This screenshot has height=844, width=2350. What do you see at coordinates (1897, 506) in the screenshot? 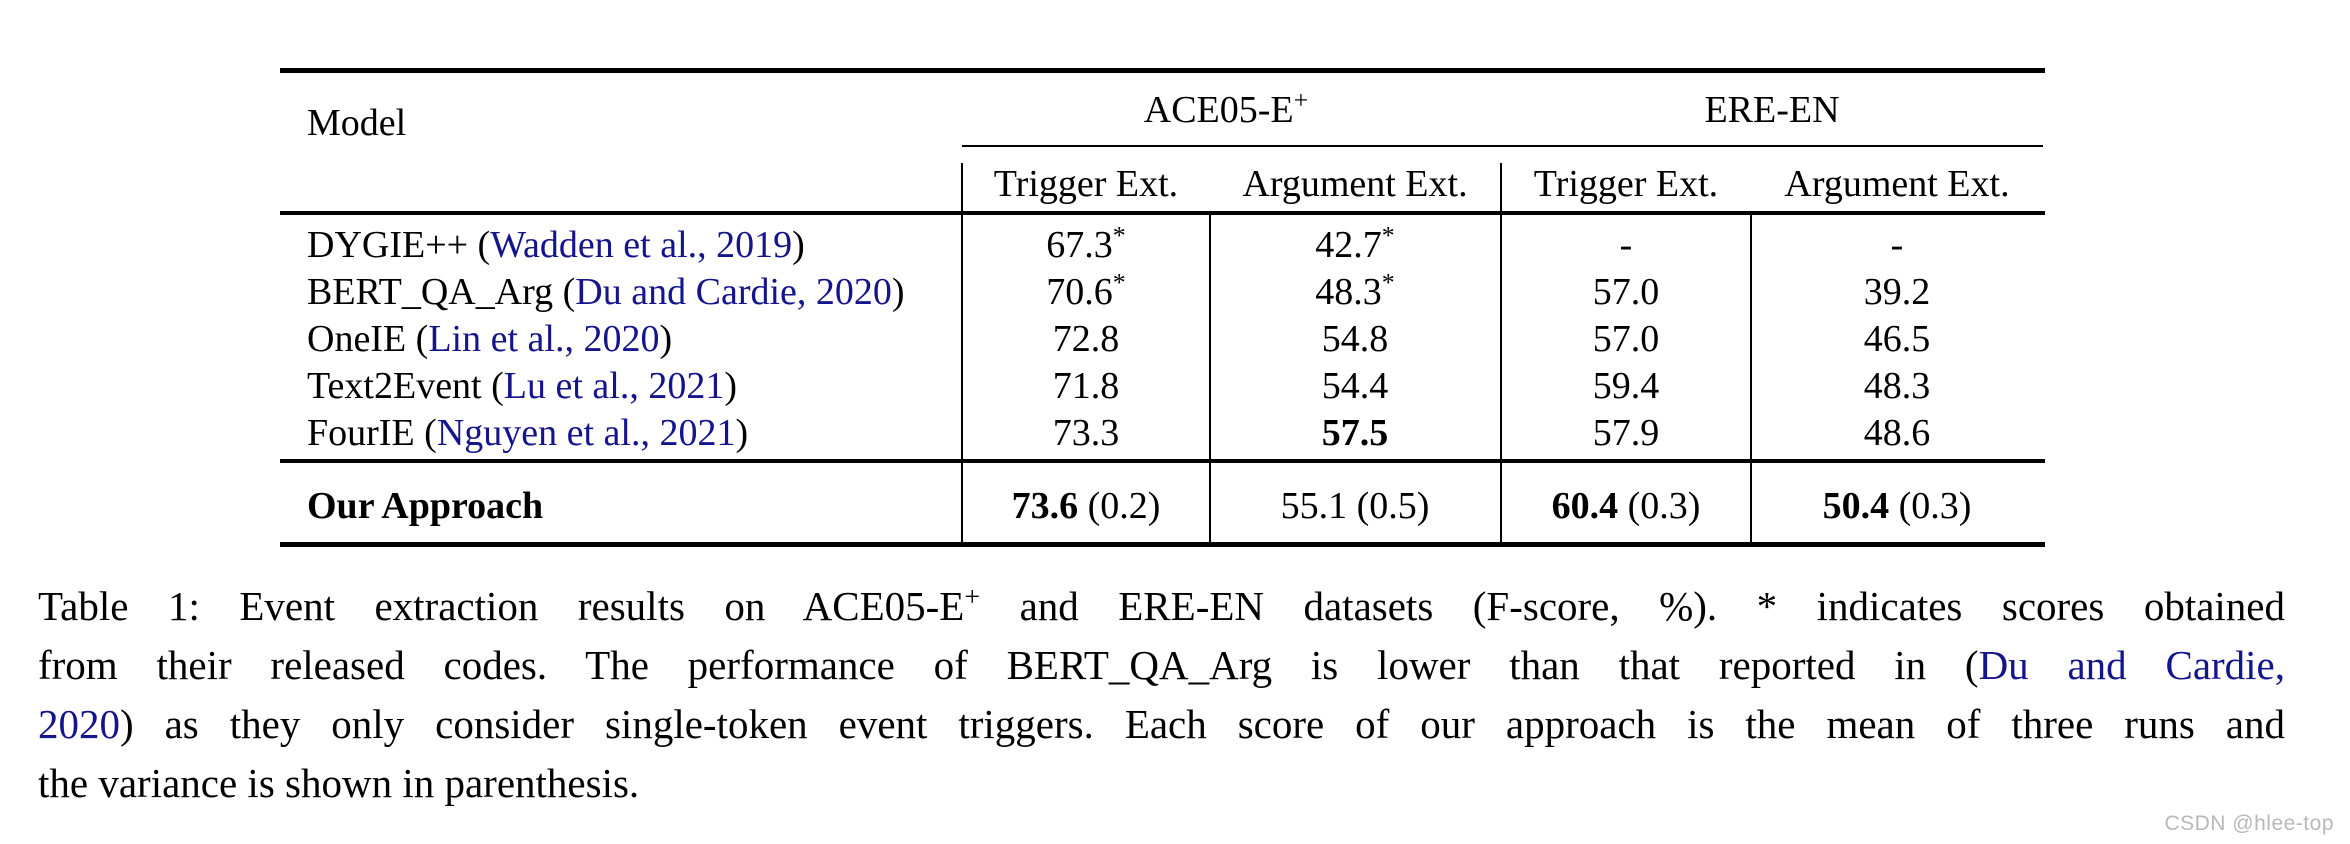
I see `score-cell-ours: 50.4 (0.3)` at bounding box center [1897, 506].